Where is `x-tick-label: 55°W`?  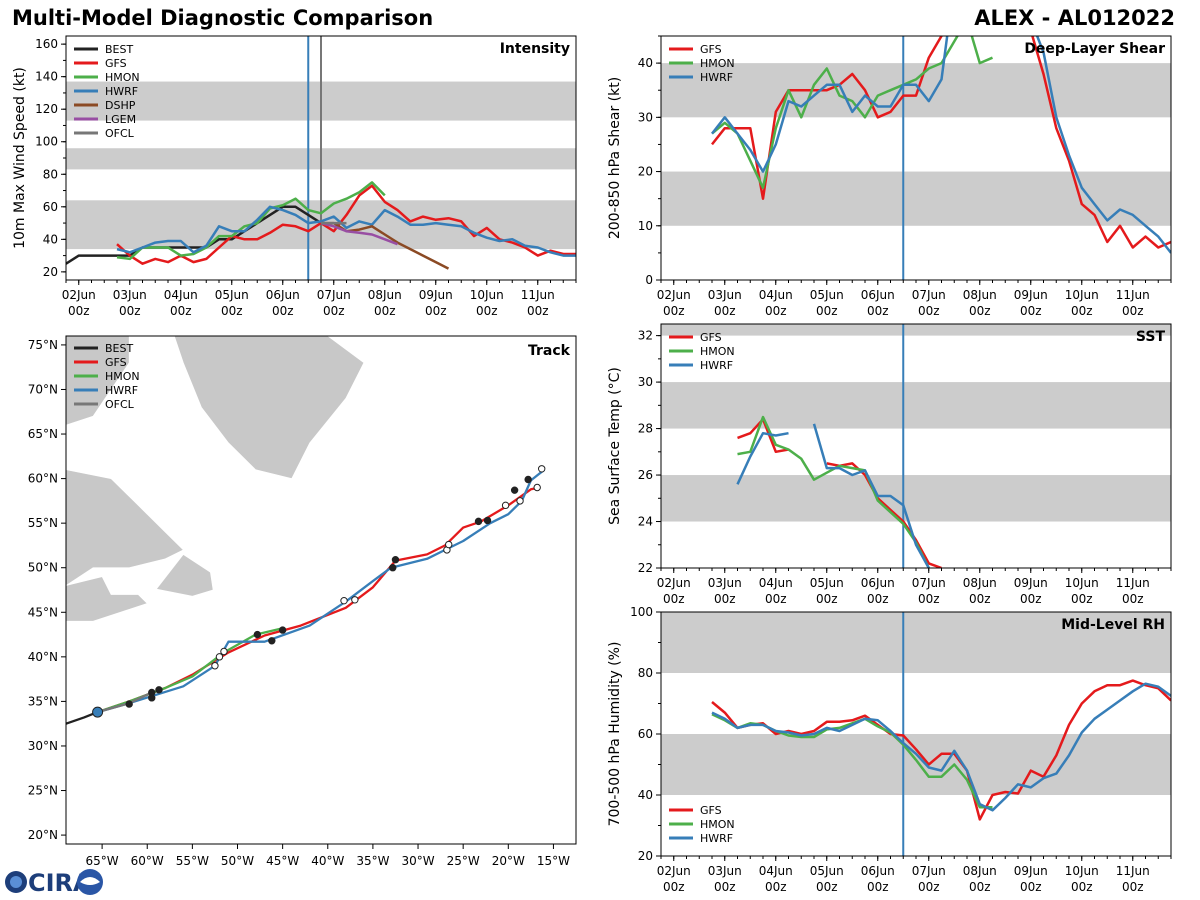 x-tick-label: 55°W is located at coordinates (192, 861).